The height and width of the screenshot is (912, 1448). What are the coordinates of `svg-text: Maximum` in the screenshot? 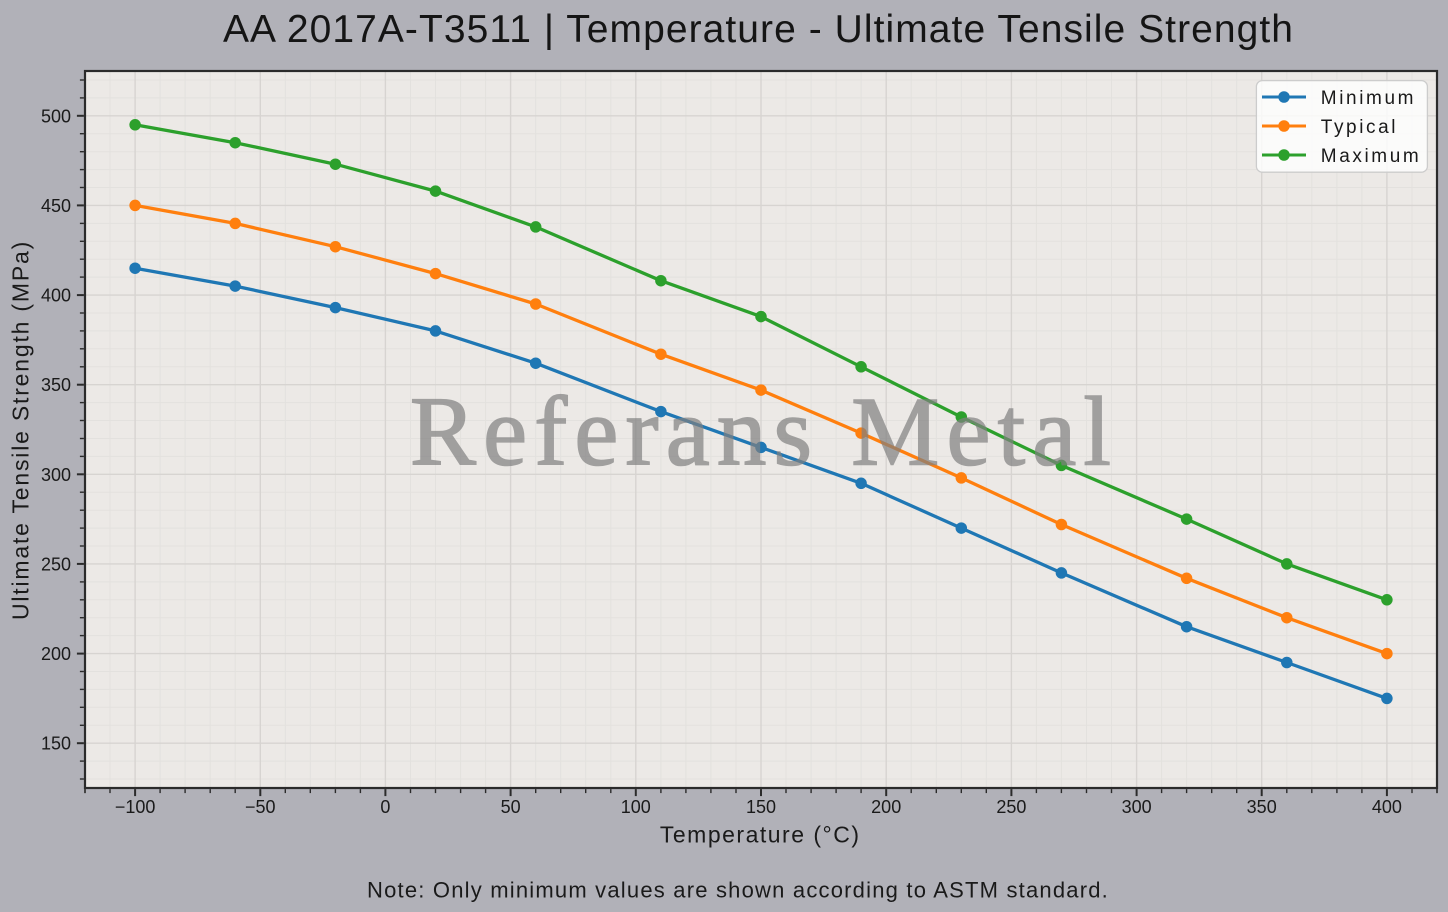 It's located at (1371, 156).